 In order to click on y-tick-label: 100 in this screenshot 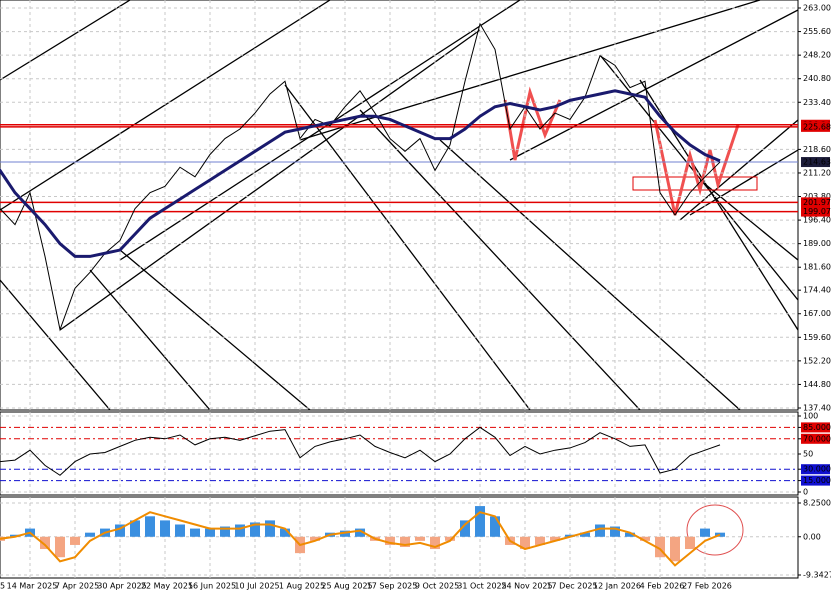, I will do `click(810, 416)`.